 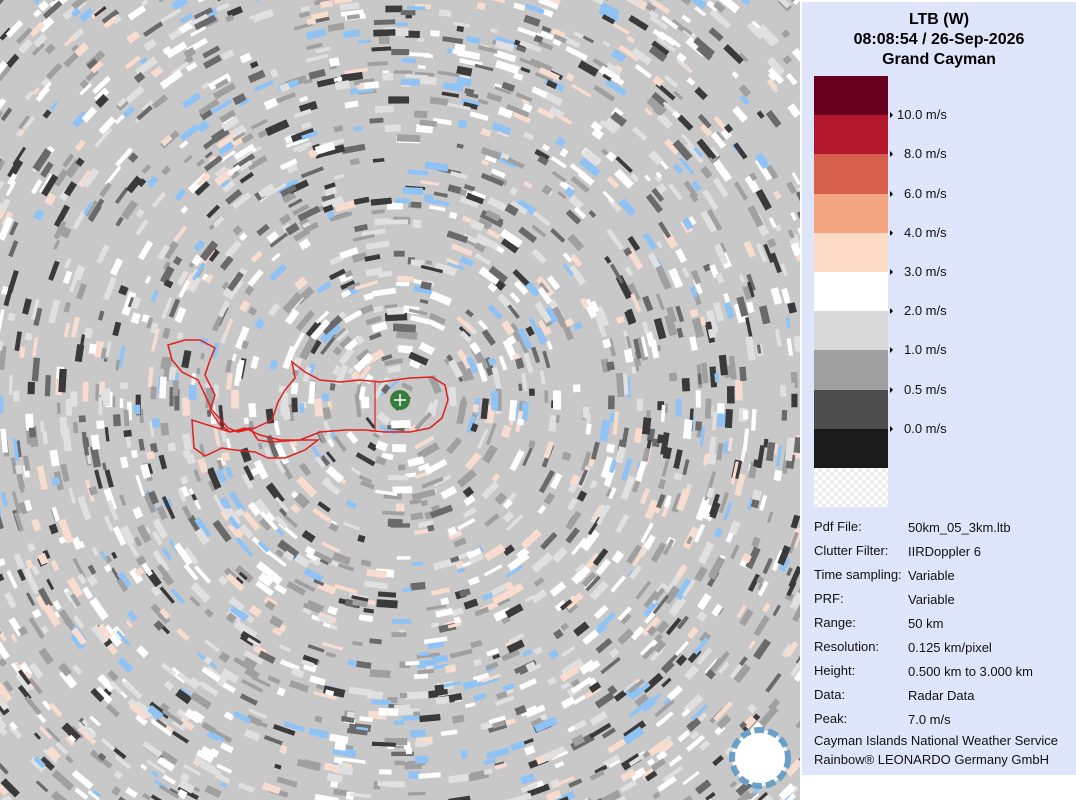 What do you see at coordinates (400, 400) in the screenshot?
I see `radar-site-cross` at bounding box center [400, 400].